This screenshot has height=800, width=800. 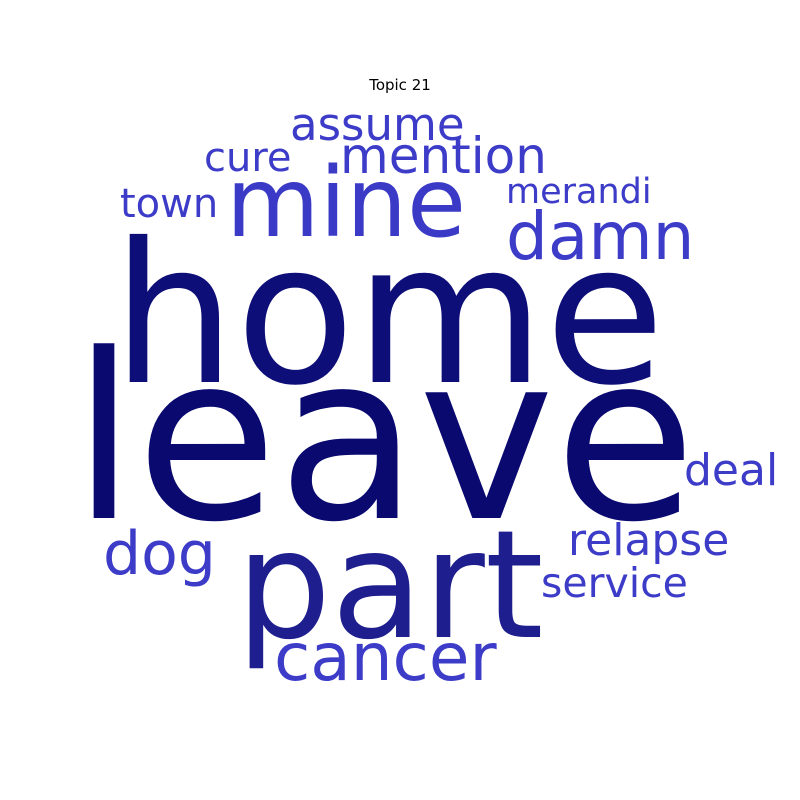 I want to click on word-relapse: relapse, so click(x=648, y=540).